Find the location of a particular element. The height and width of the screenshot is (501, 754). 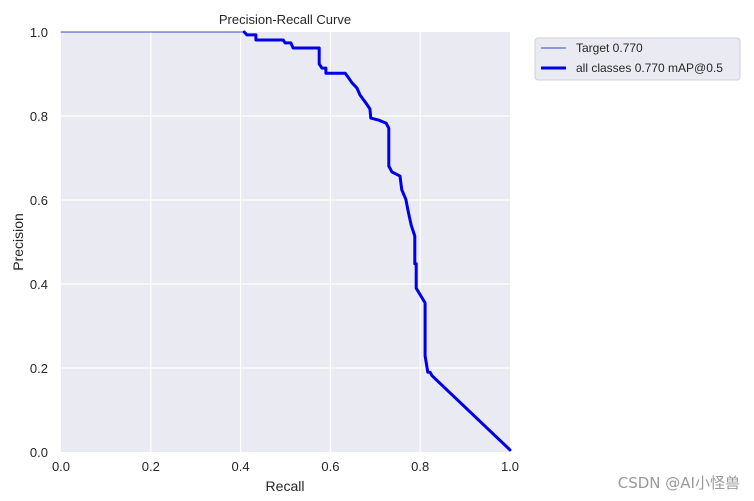

y-tick-label: 1.0 is located at coordinates (39, 32).